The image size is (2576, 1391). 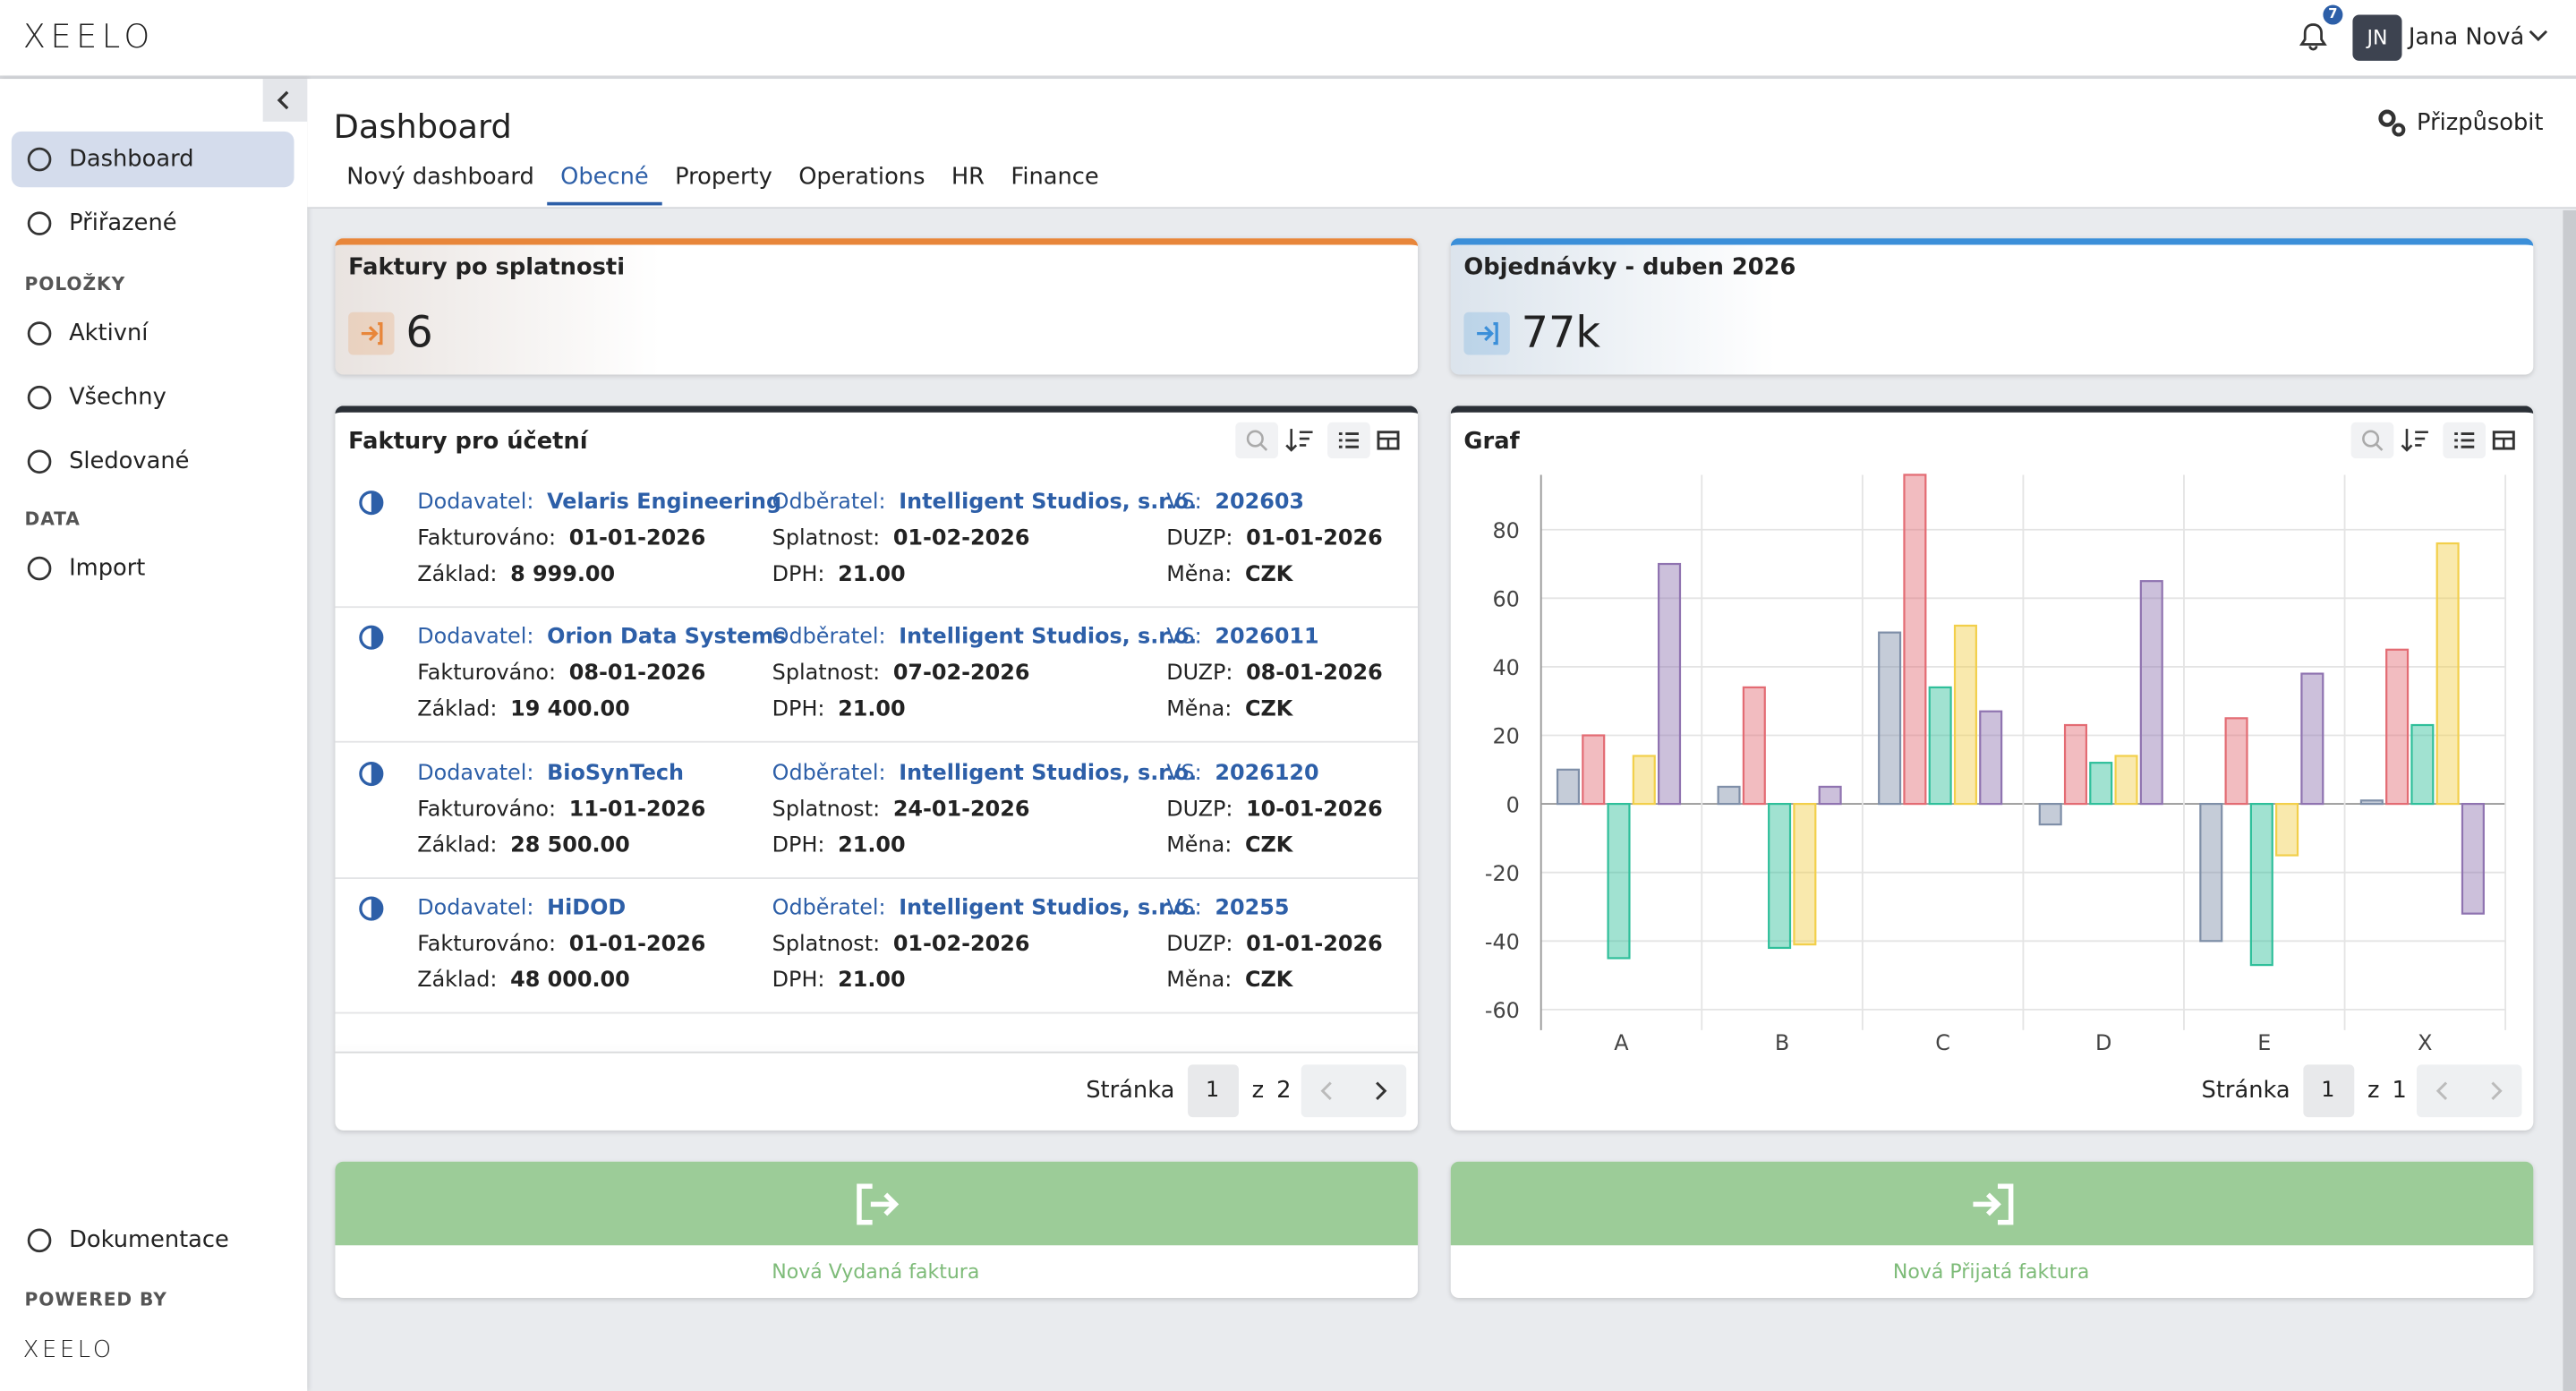 What do you see at coordinates (154, 735) in the screenshot?
I see `sidebar` at bounding box center [154, 735].